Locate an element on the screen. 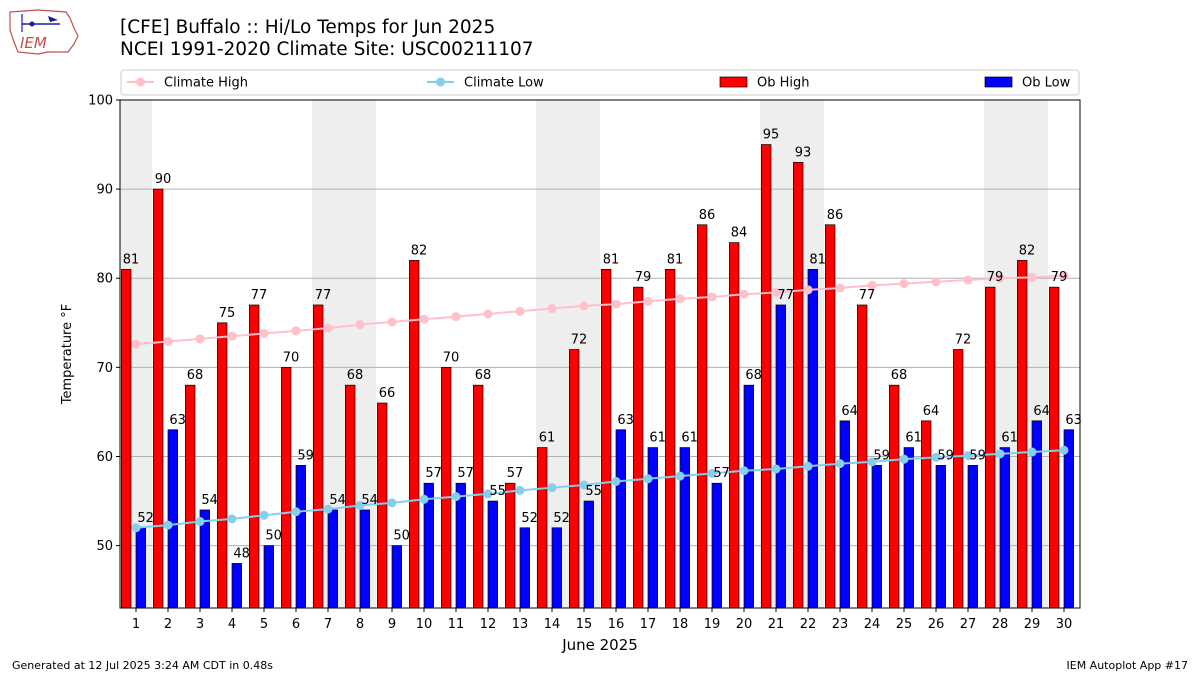 The height and width of the screenshot is (675, 1200). chart-title-line-2: NCEI 1991-2020 Climate Site: USC00211107 is located at coordinates (327, 49).